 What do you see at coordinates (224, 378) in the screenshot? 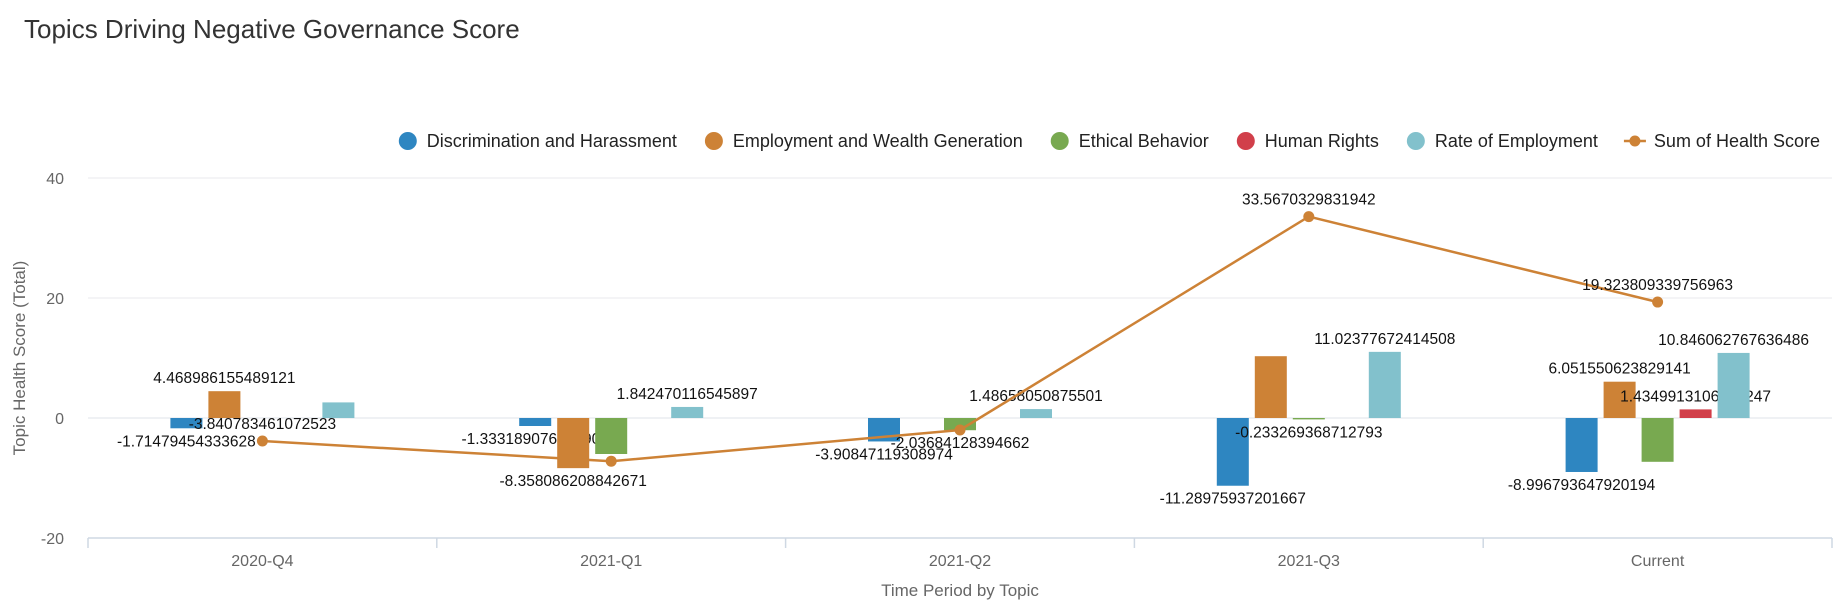
I see `data-label: 4.468986155489121` at bounding box center [224, 378].